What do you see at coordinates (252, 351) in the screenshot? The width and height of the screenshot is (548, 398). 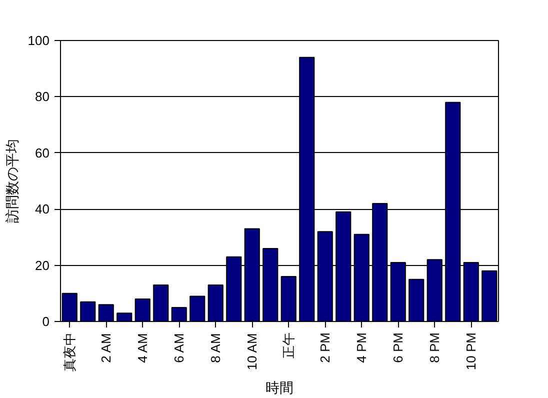 I see `x-tick-label: 10 AM` at bounding box center [252, 351].